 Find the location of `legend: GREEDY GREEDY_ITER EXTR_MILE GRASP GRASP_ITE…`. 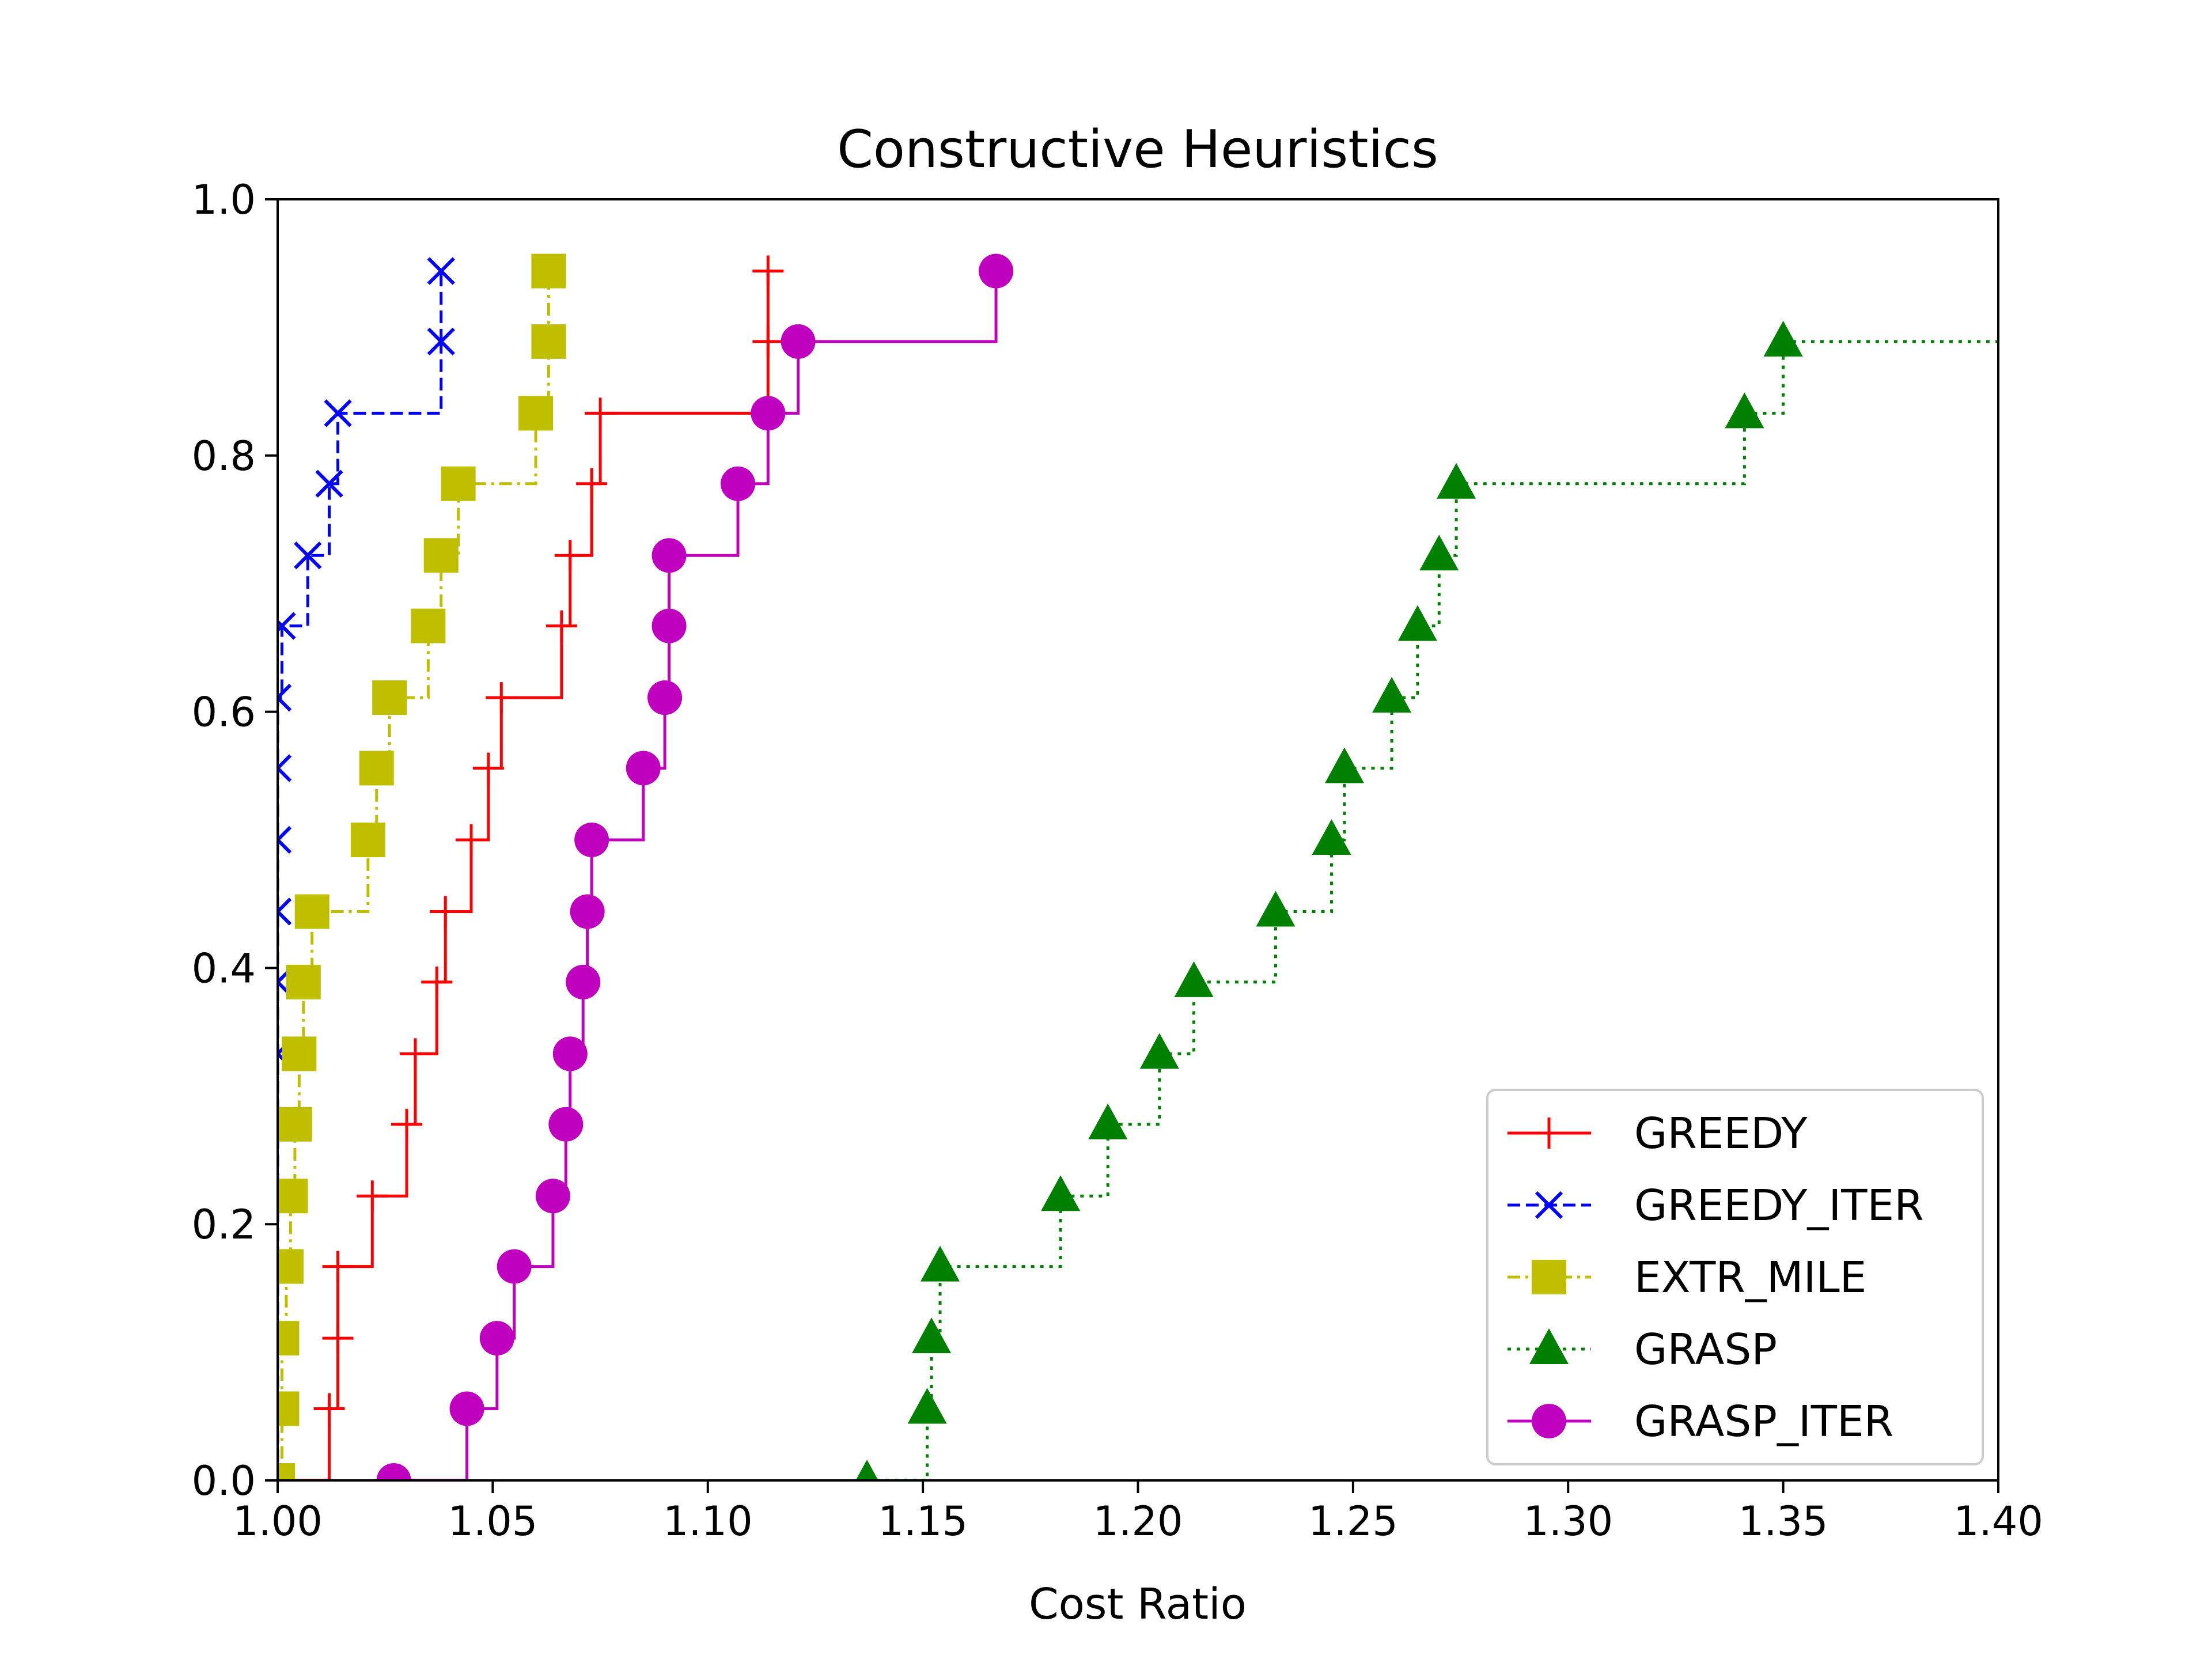

legend: GREEDY GREEDY_ITER EXTR_MILE GRASP GRASP_ITE… is located at coordinates (1735, 1277).